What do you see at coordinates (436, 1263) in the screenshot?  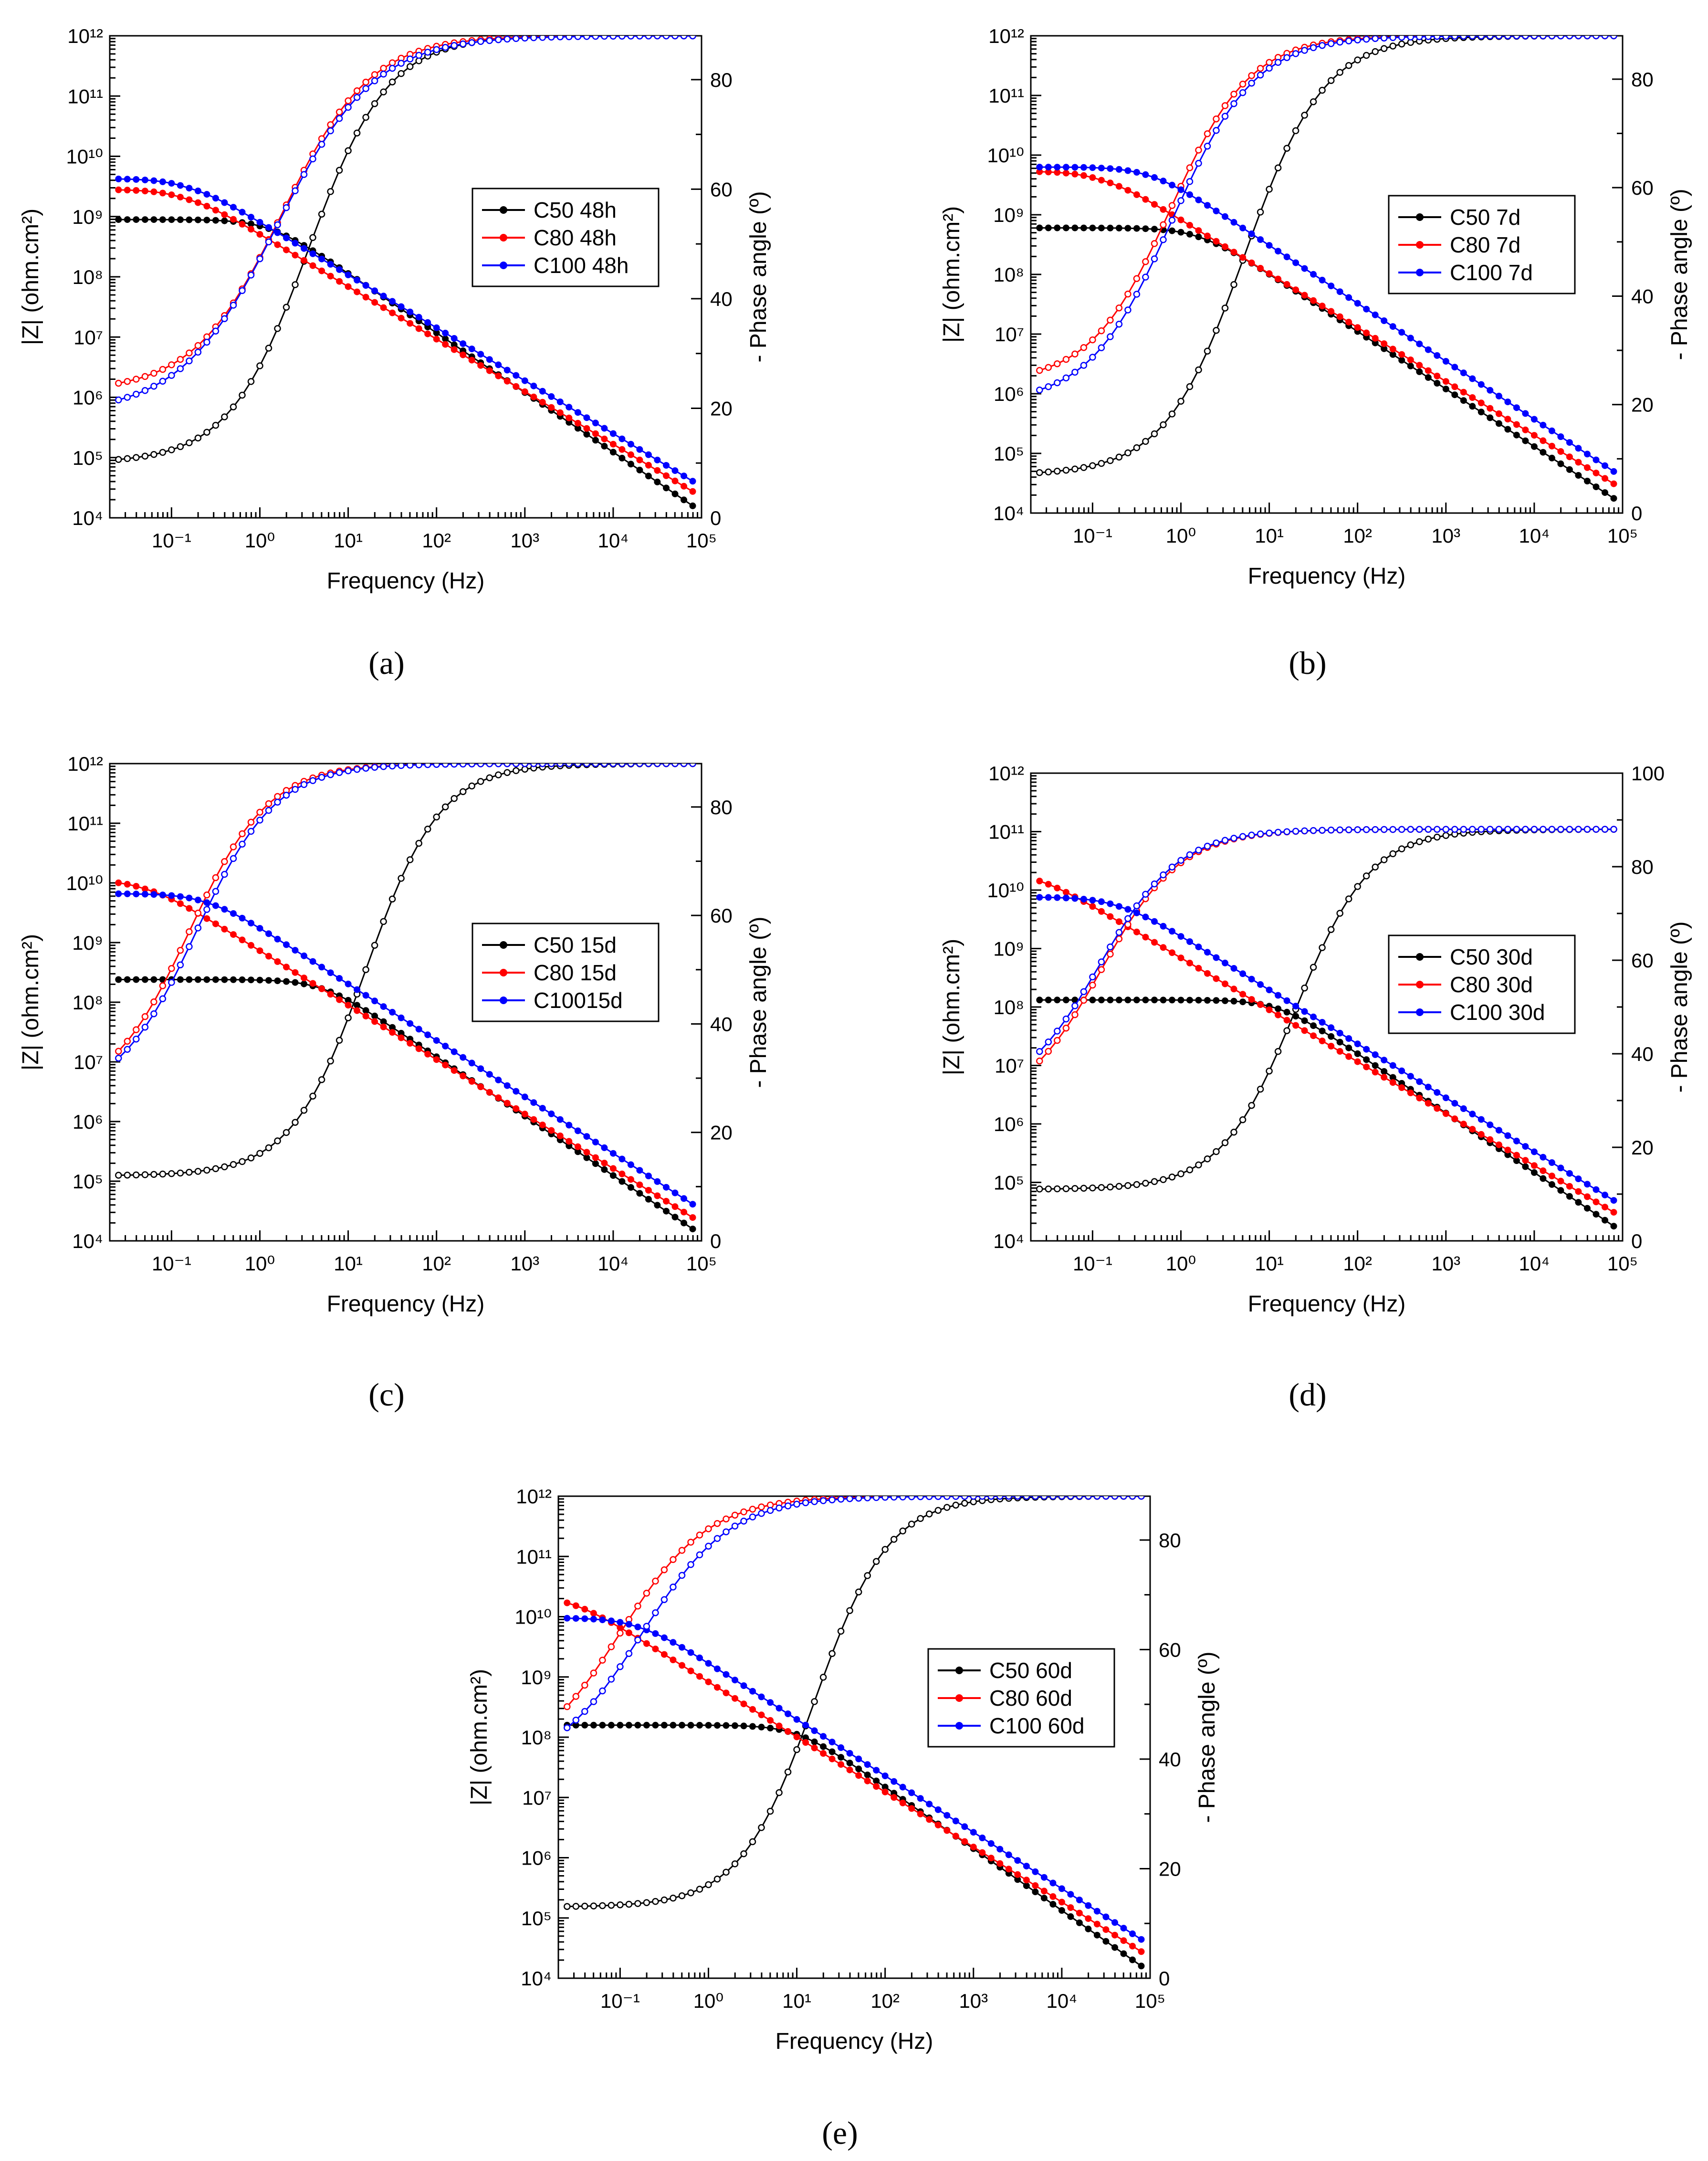 I see `x-tick-label-c: 10²` at bounding box center [436, 1263].